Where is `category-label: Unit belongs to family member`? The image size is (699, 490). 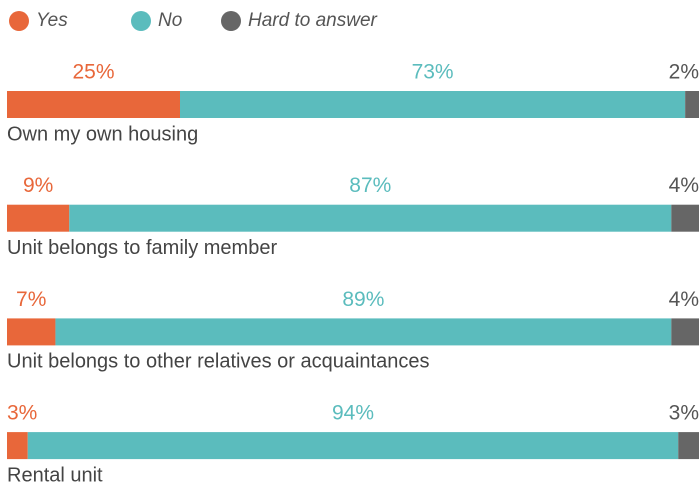 category-label: Unit belongs to family member is located at coordinates (142, 248).